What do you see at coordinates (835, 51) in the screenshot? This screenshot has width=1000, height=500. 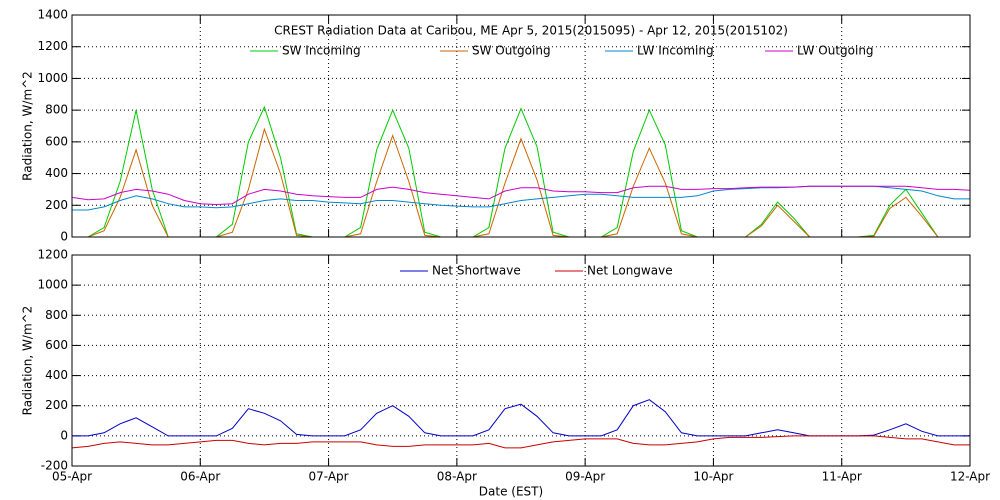 I see `legend-label: LW Outgoing` at bounding box center [835, 51].